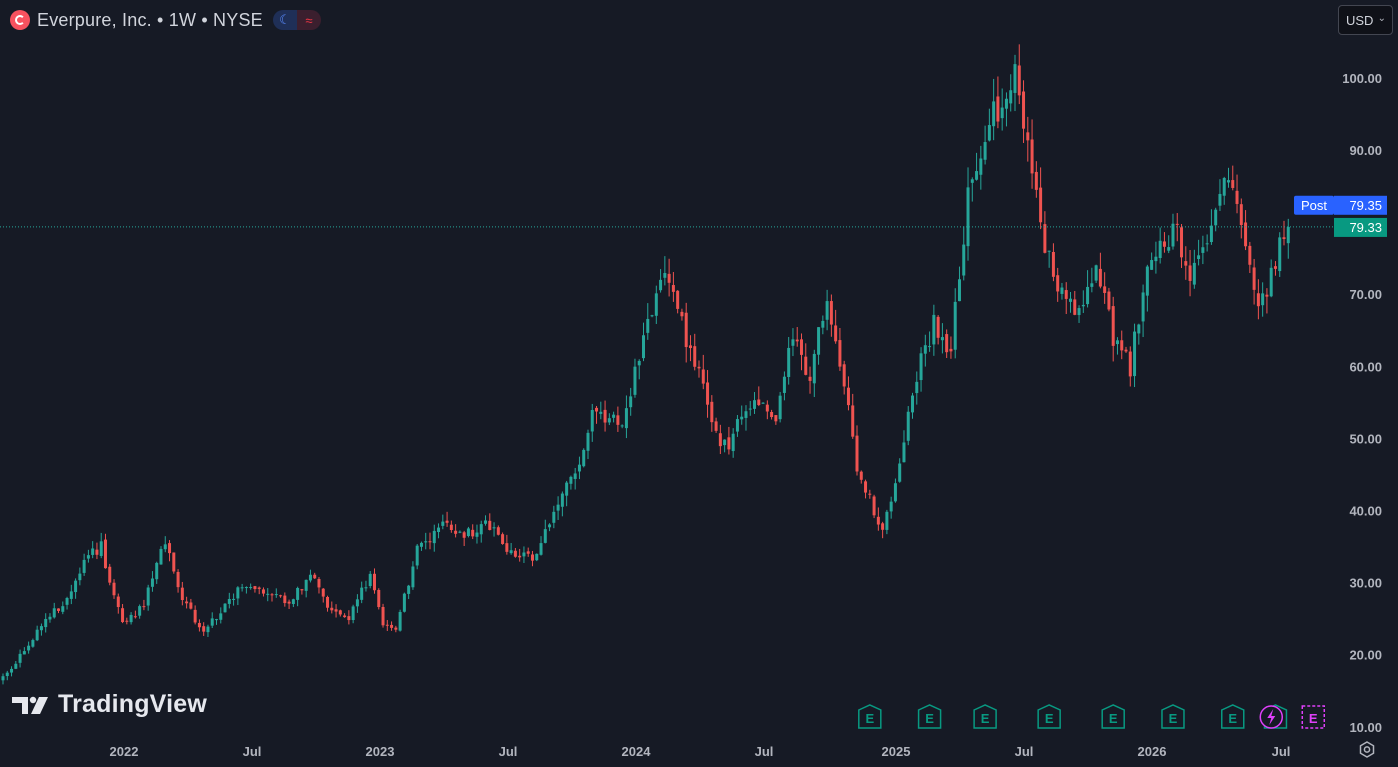  I want to click on earnings-label: E, so click(985, 718).